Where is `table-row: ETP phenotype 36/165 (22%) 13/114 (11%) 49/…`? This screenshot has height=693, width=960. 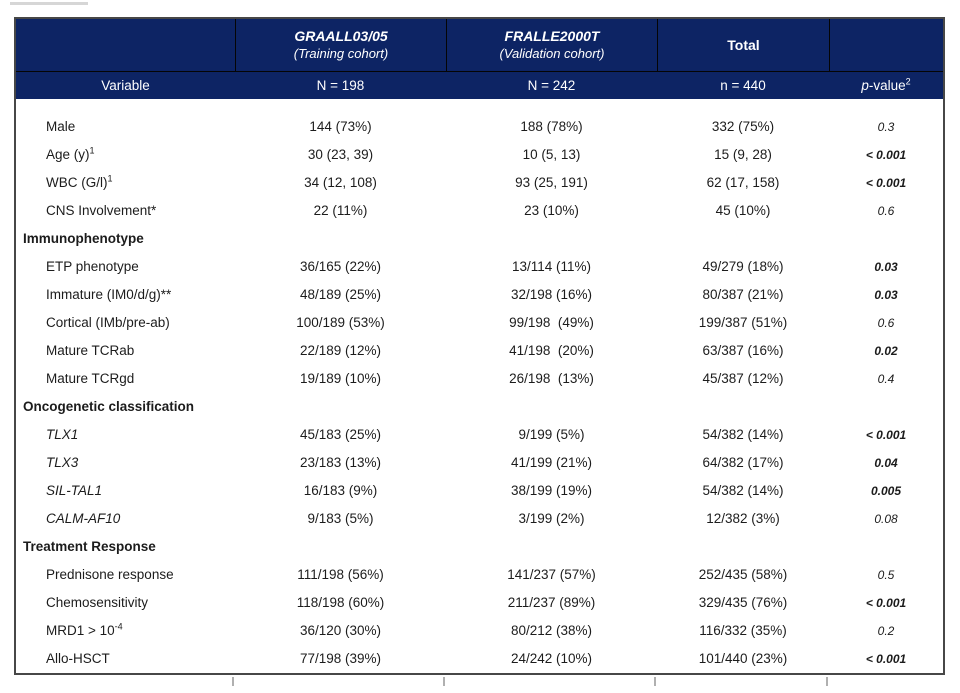
table-row: ETP phenotype 36/165 (22%) 13/114 (11%) 49/… is located at coordinates (479, 267).